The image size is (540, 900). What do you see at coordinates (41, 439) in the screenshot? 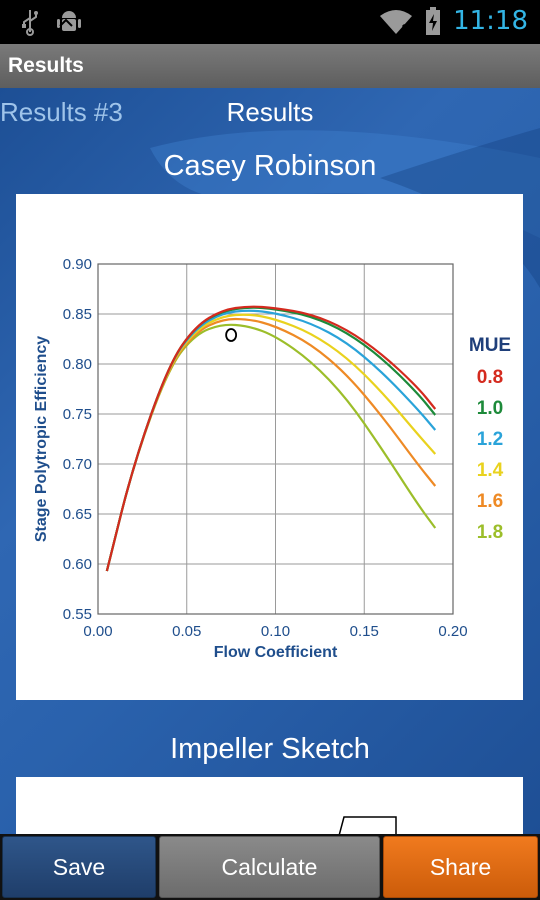
I see `y-axis-label: Stage Polytropic Efficiency` at bounding box center [41, 439].